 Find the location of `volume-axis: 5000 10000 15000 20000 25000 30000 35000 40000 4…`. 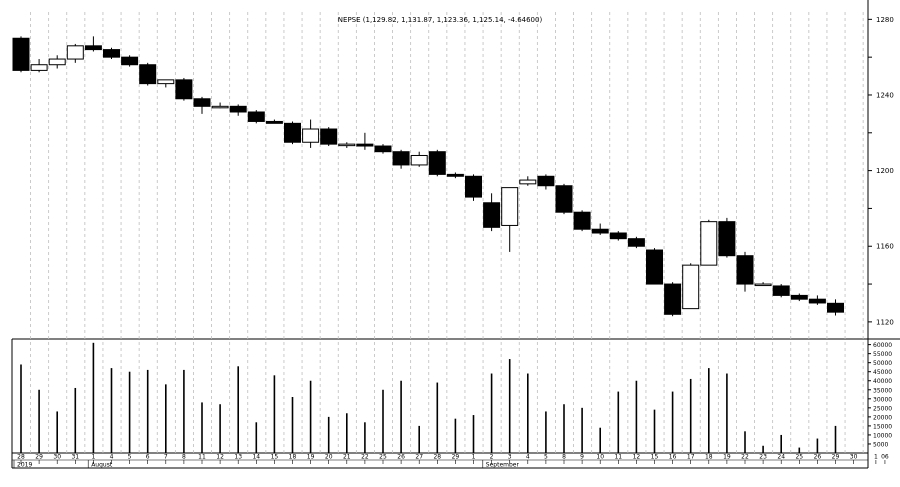

volume-axis: 5000 10000 15000 20000 25000 30000 35000 40000 4… is located at coordinates (880, 395).